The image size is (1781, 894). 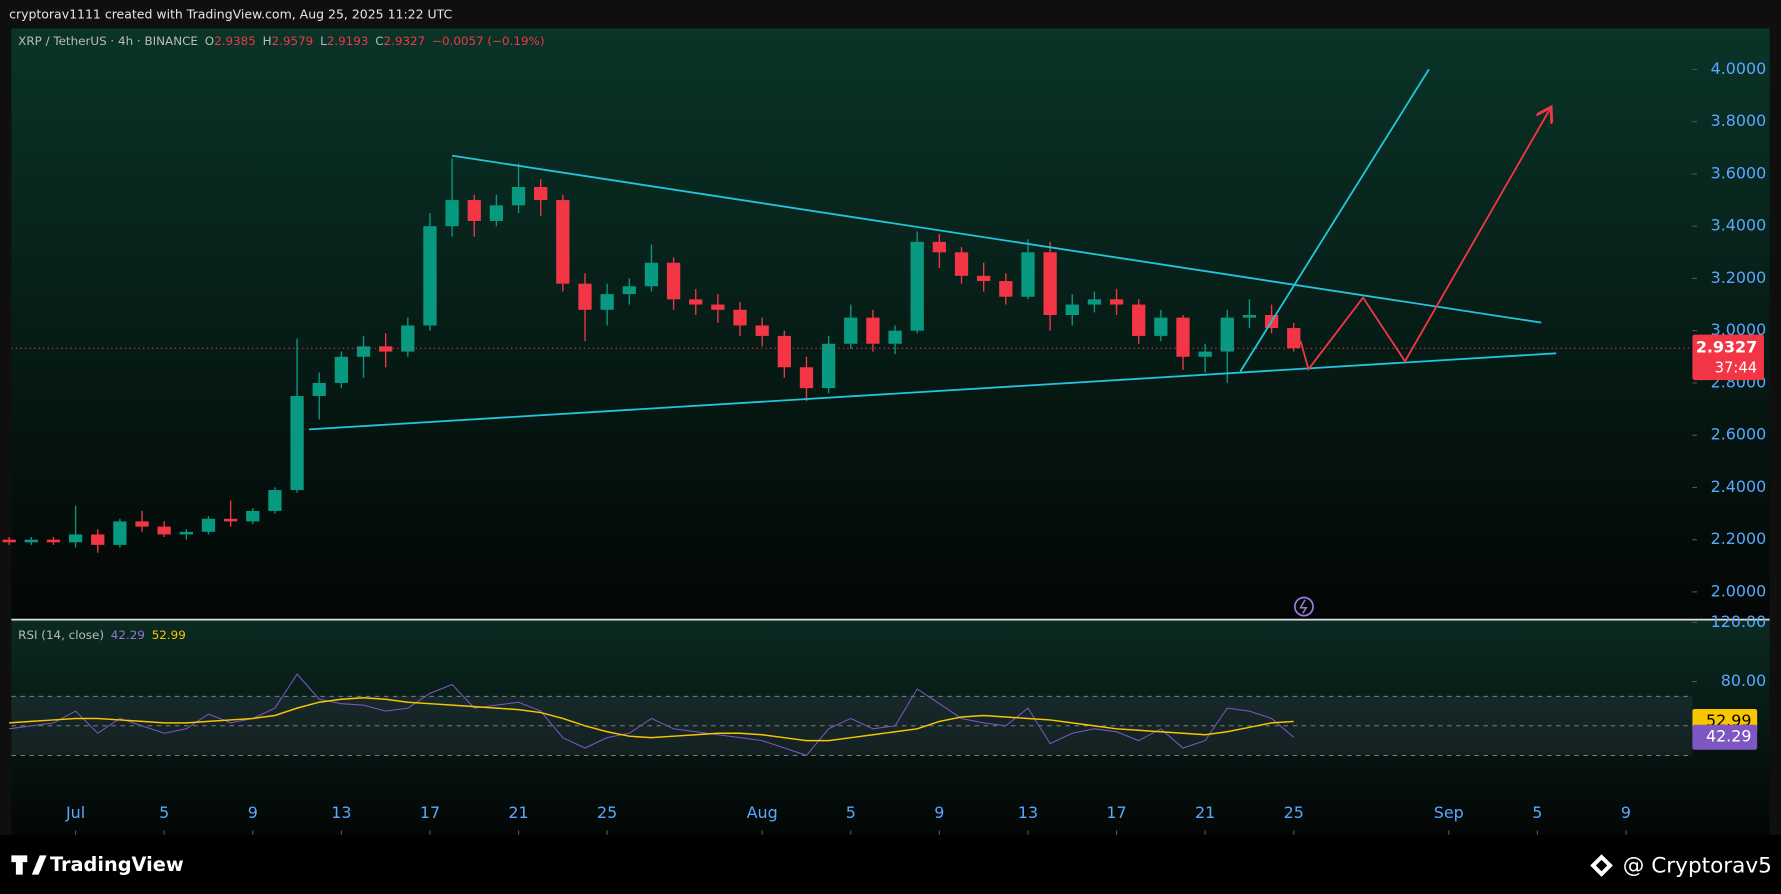 I want to click on last-price-badge, so click(x=1728, y=357).